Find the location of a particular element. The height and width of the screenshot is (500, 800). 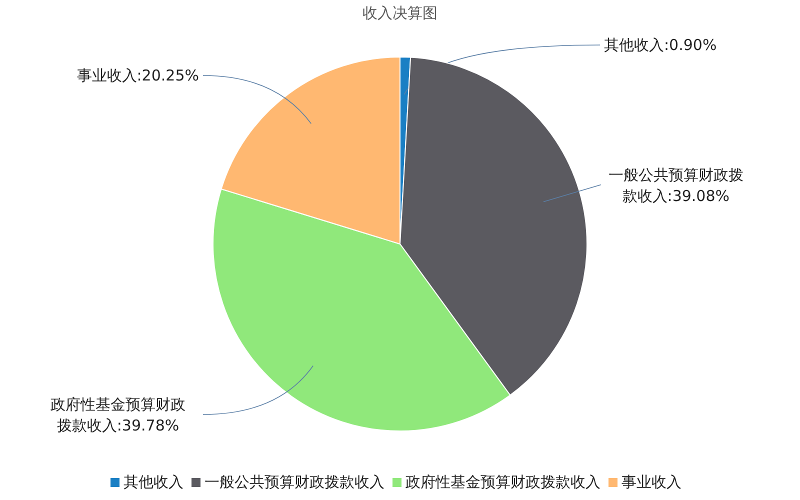

legend-label: 其他收入 is located at coordinates (154, 482).